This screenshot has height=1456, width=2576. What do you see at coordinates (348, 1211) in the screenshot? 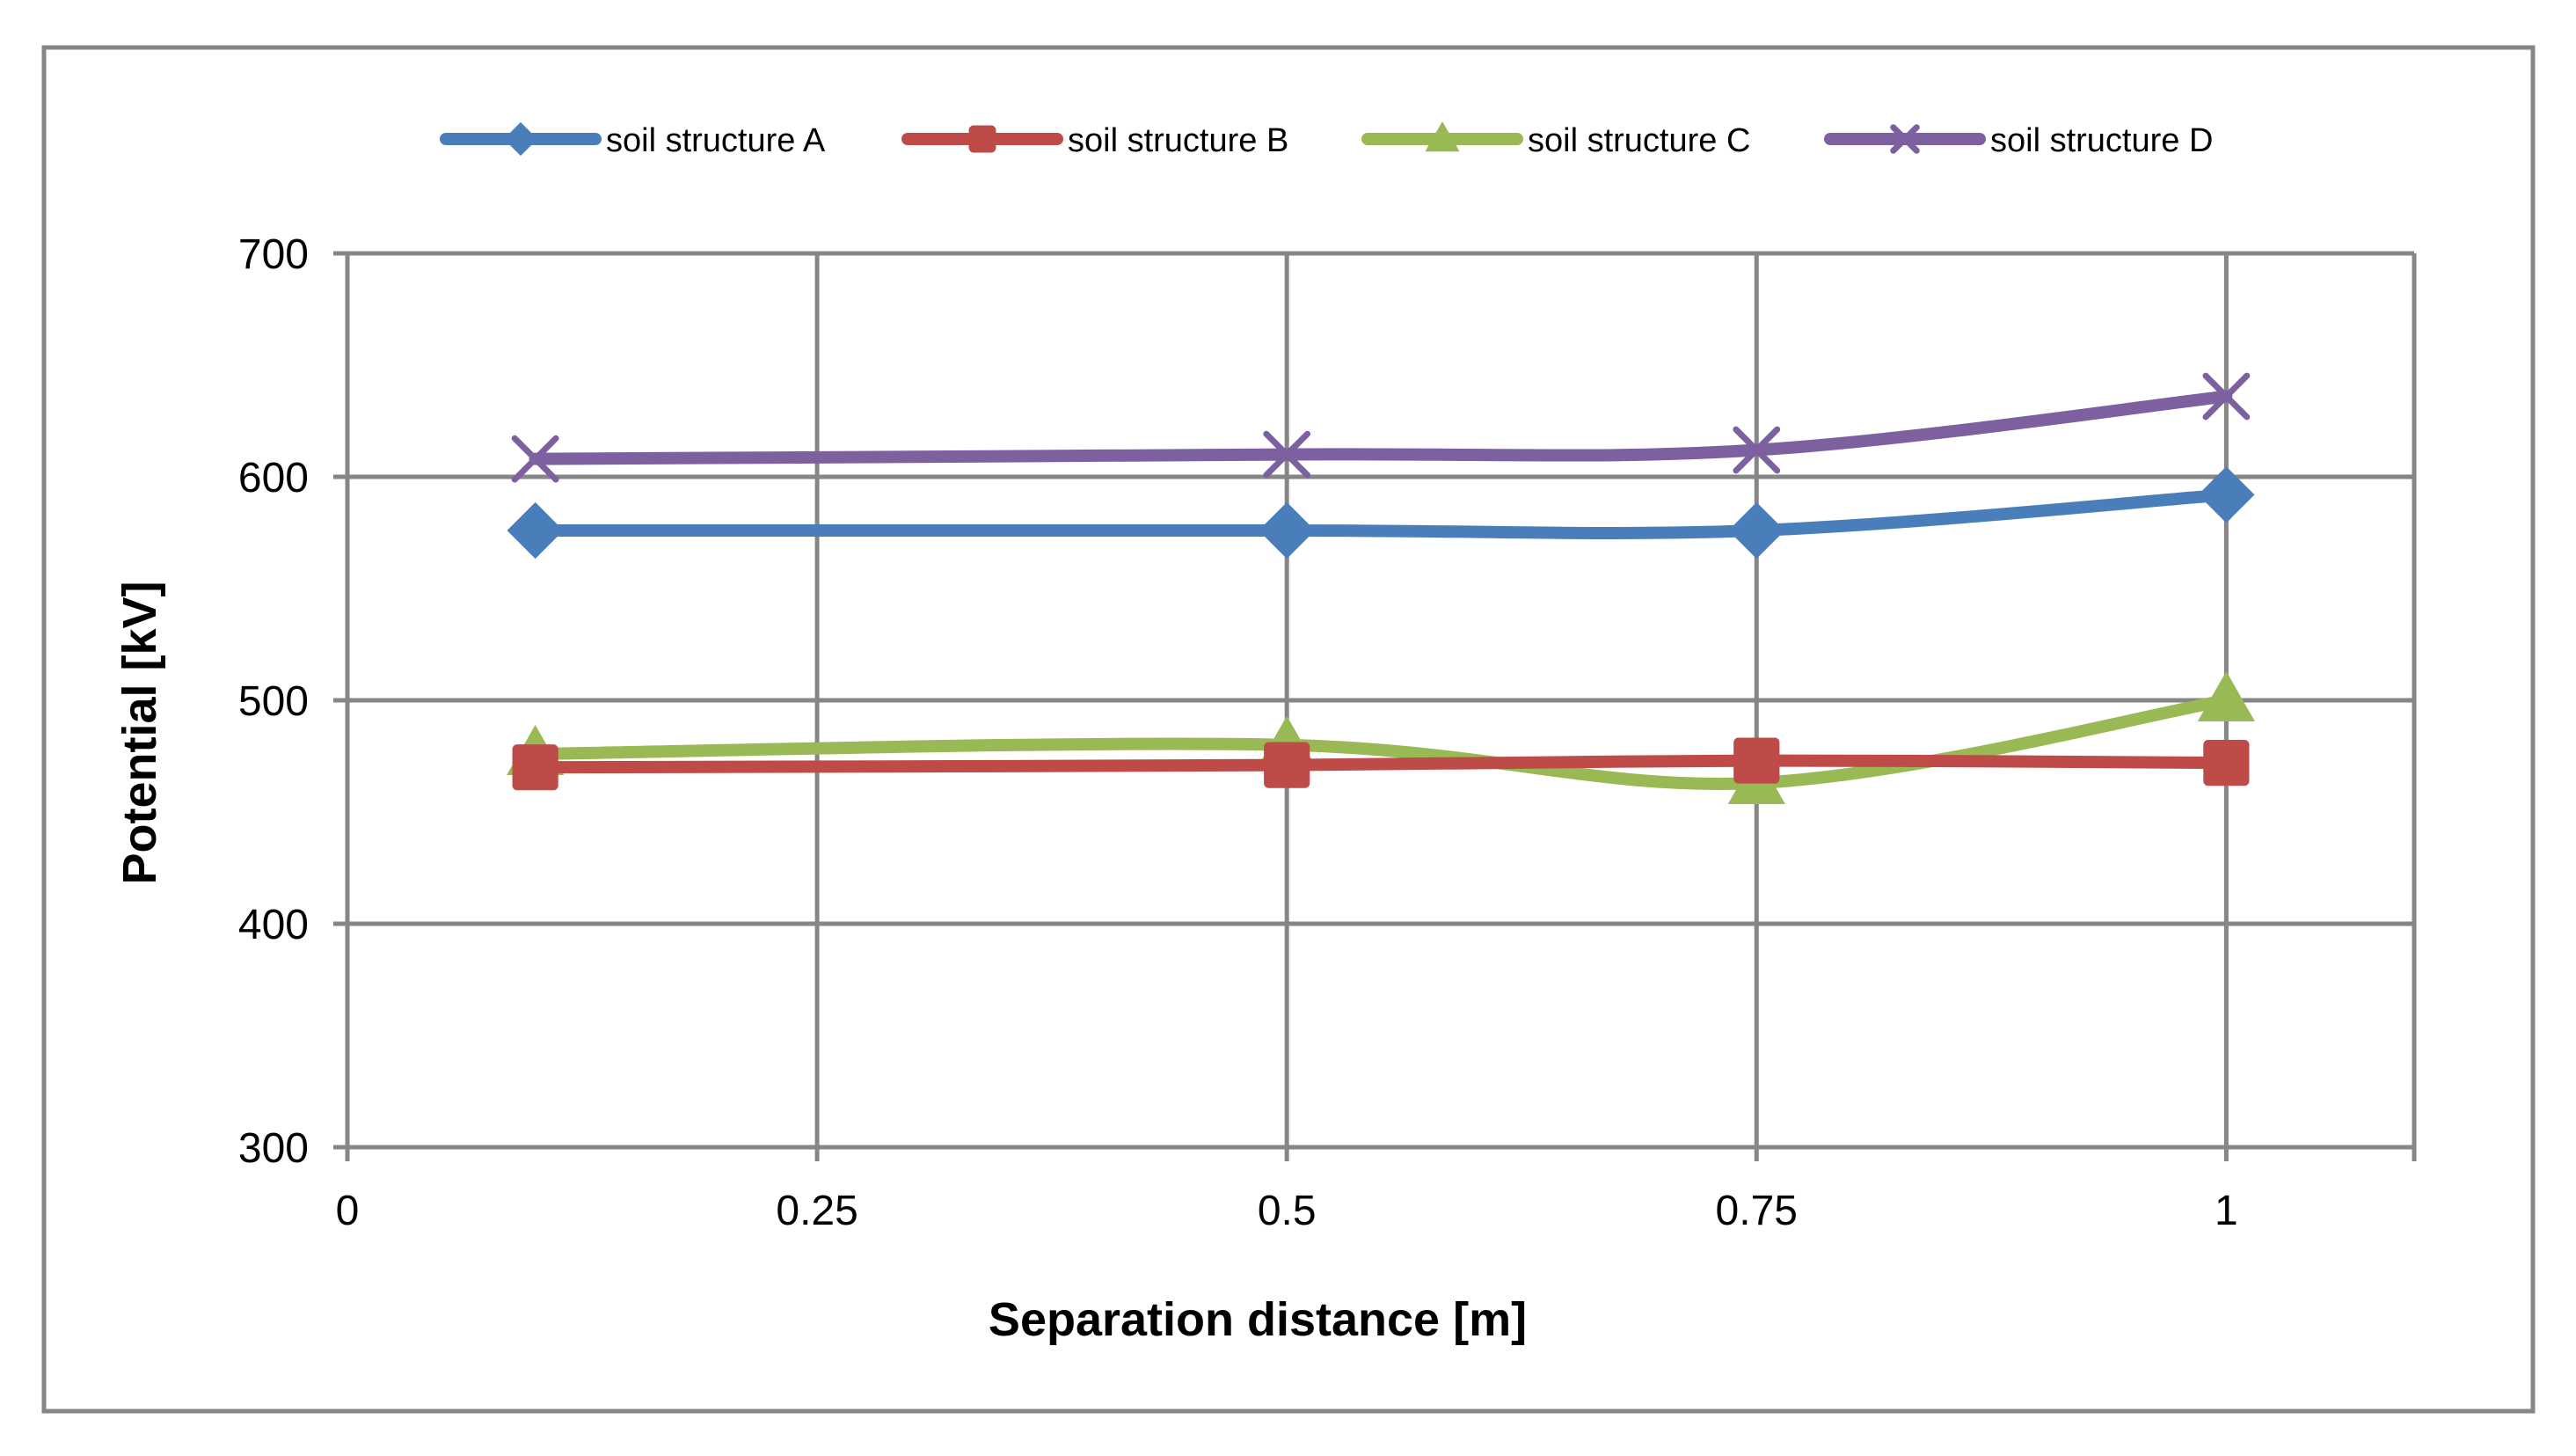
I see `x-tick-label: 0` at bounding box center [348, 1211].